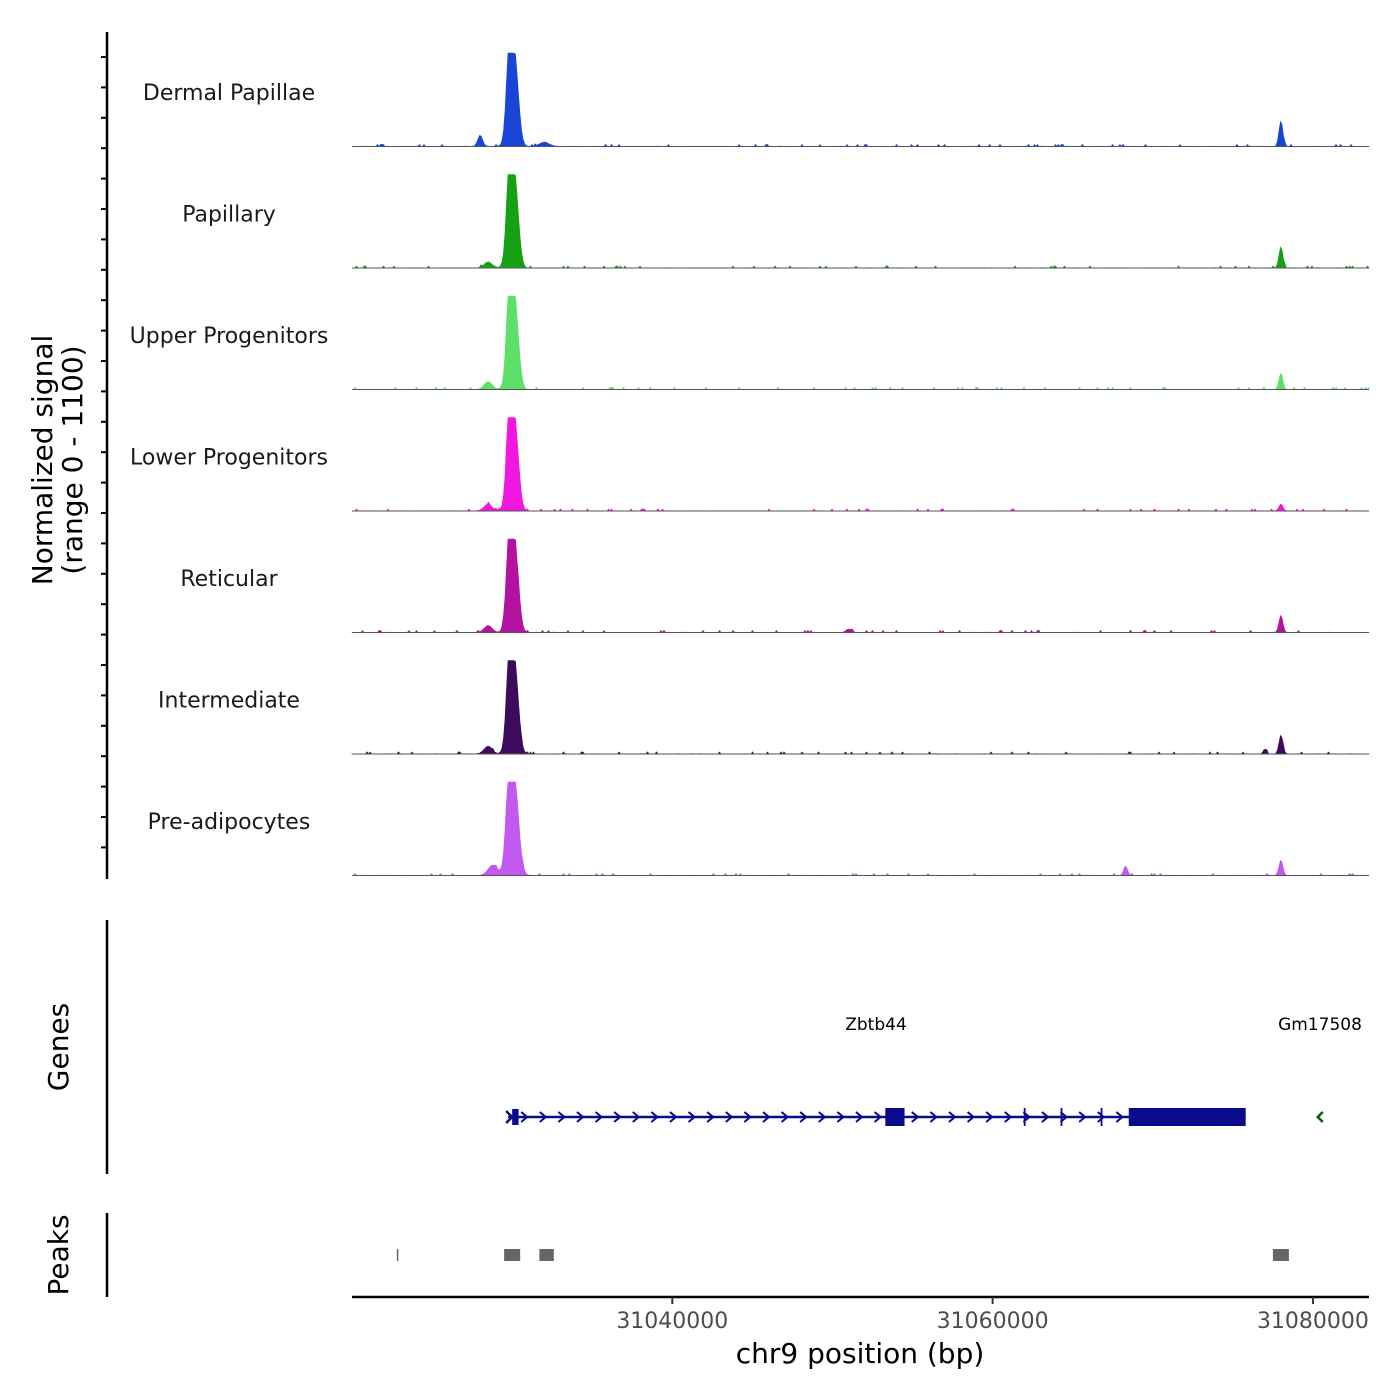  I want to click on track-label: Reticular, so click(229, 579).